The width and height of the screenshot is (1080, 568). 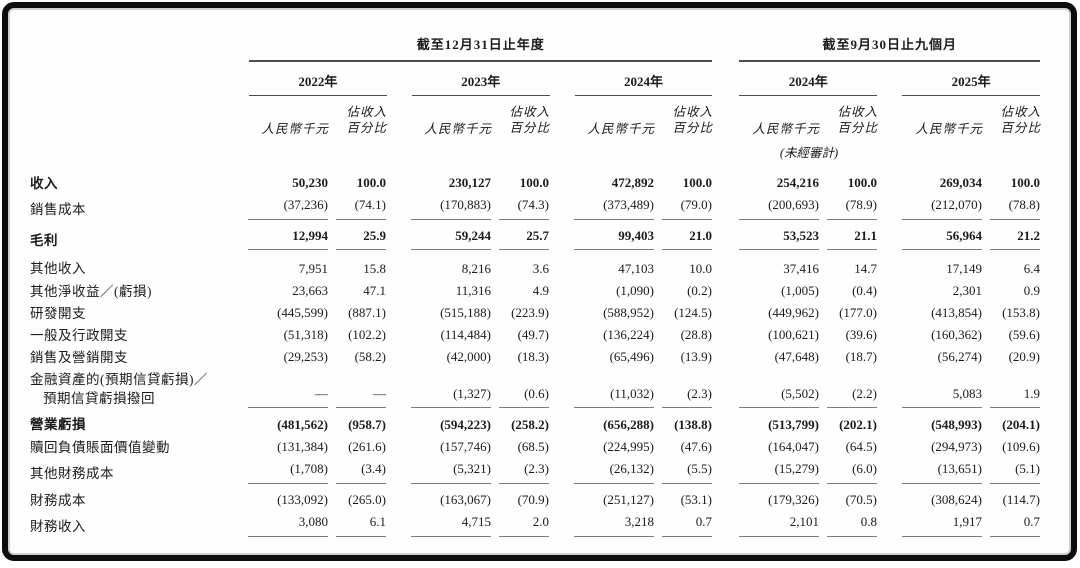 I want to click on cells-2022: (29,253) (58.2), so click(x=317, y=357).